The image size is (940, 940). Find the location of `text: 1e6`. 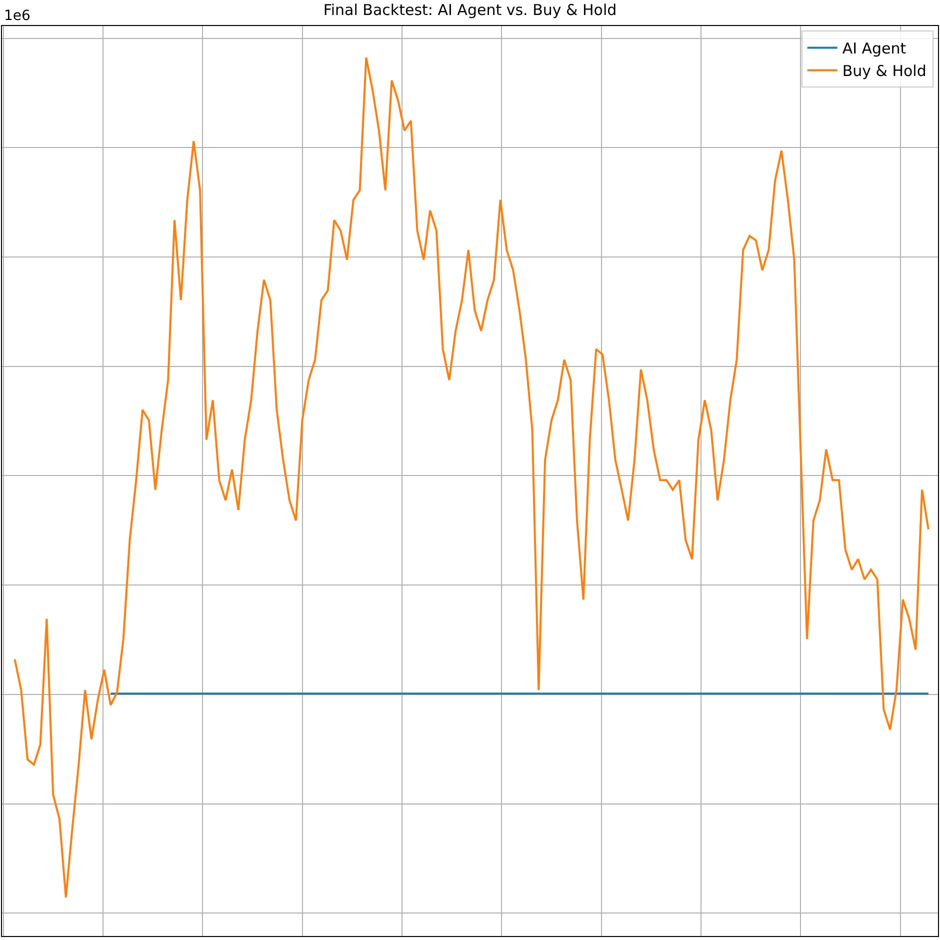

text: 1e6 is located at coordinates (17, 16).